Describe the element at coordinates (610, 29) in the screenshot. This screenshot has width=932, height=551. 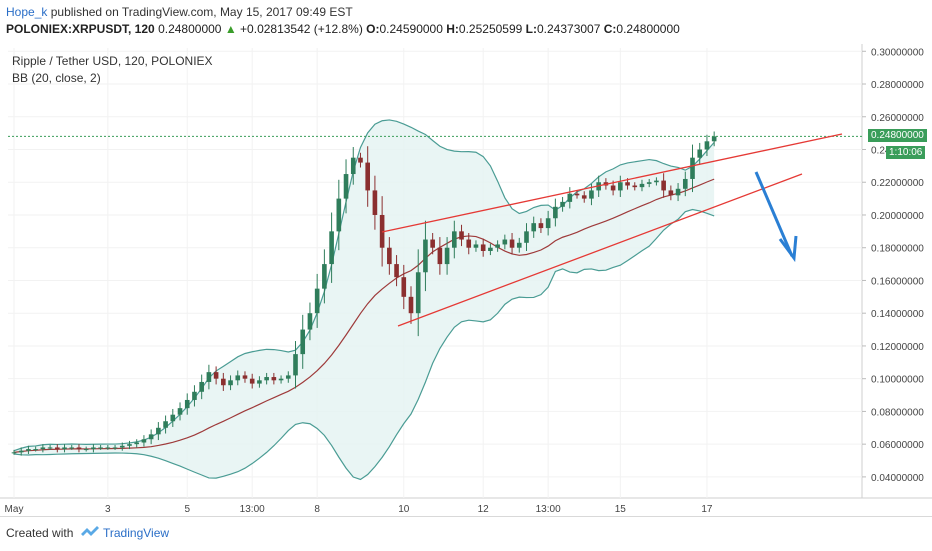
I see `close-label: C:` at that location.